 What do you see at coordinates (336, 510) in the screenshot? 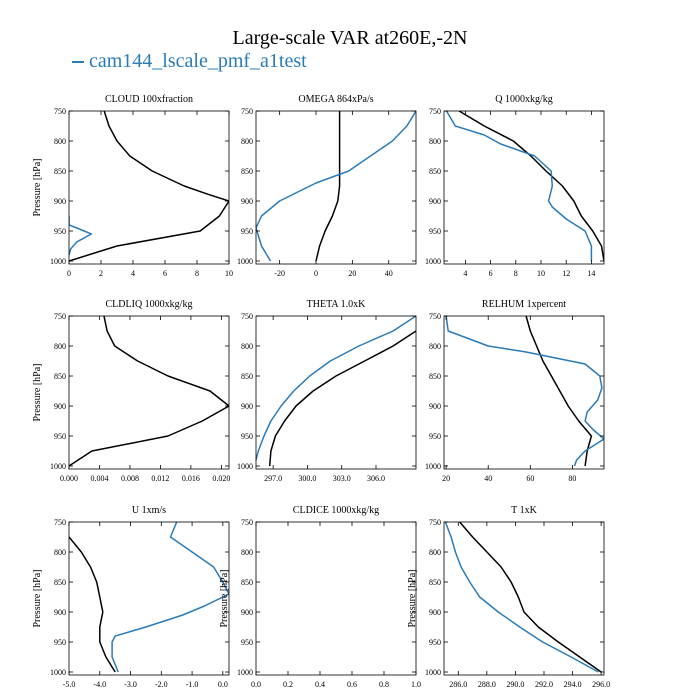
I see `panel-title: CLDICE 1000xkg/kg` at bounding box center [336, 510].